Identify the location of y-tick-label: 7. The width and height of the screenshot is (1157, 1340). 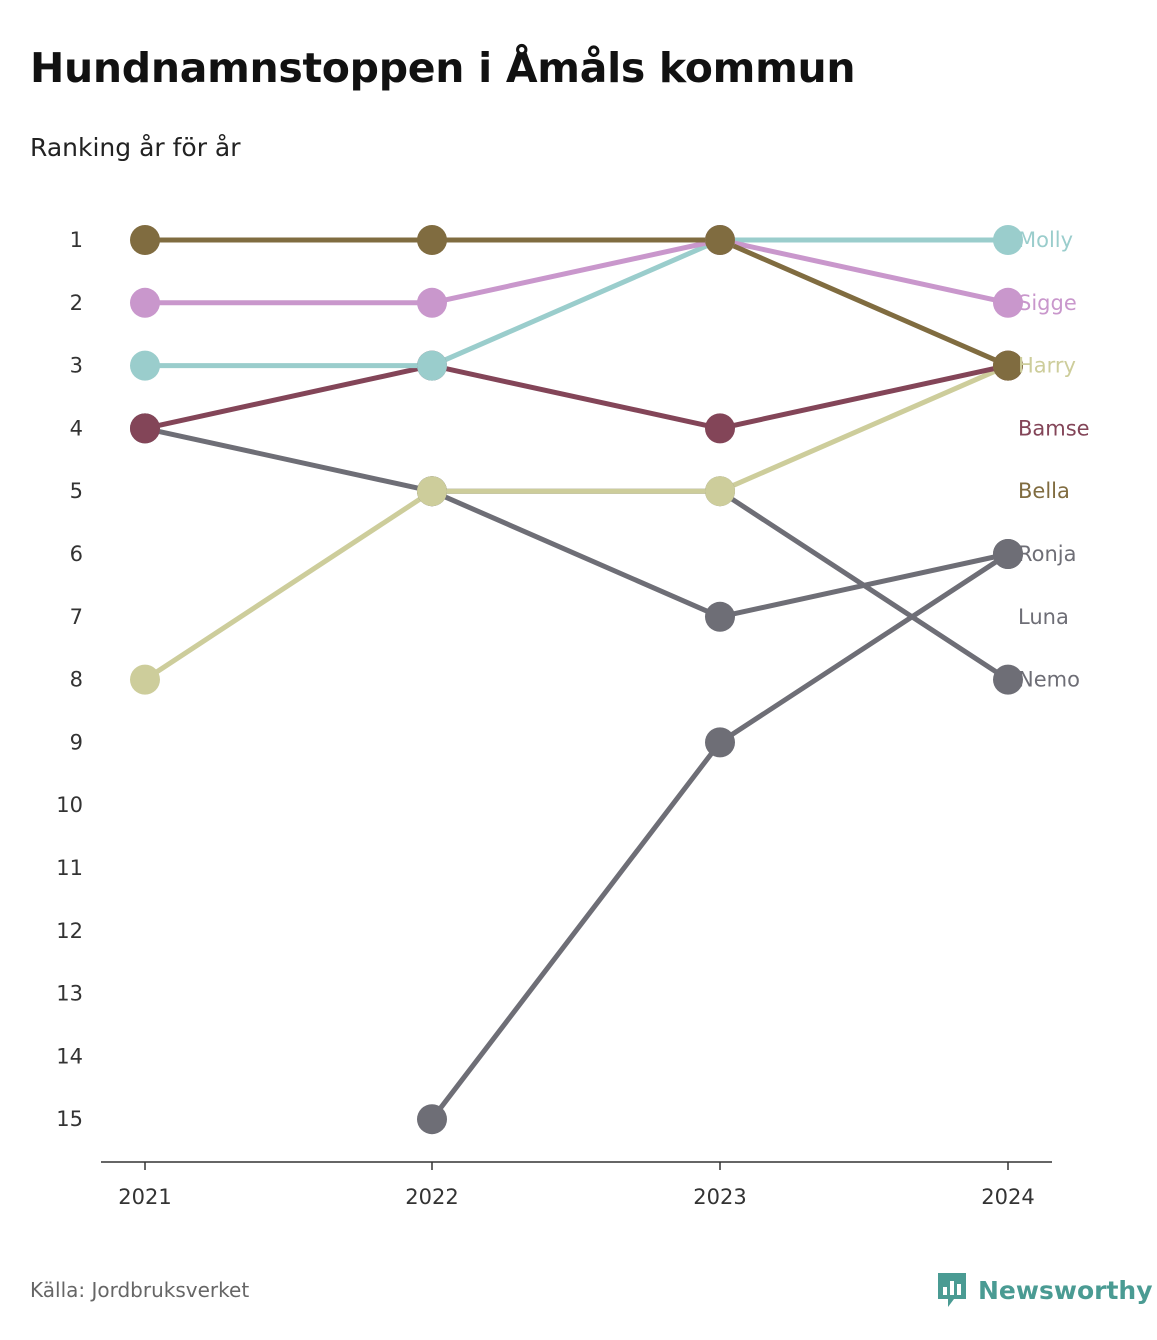
(76, 617).